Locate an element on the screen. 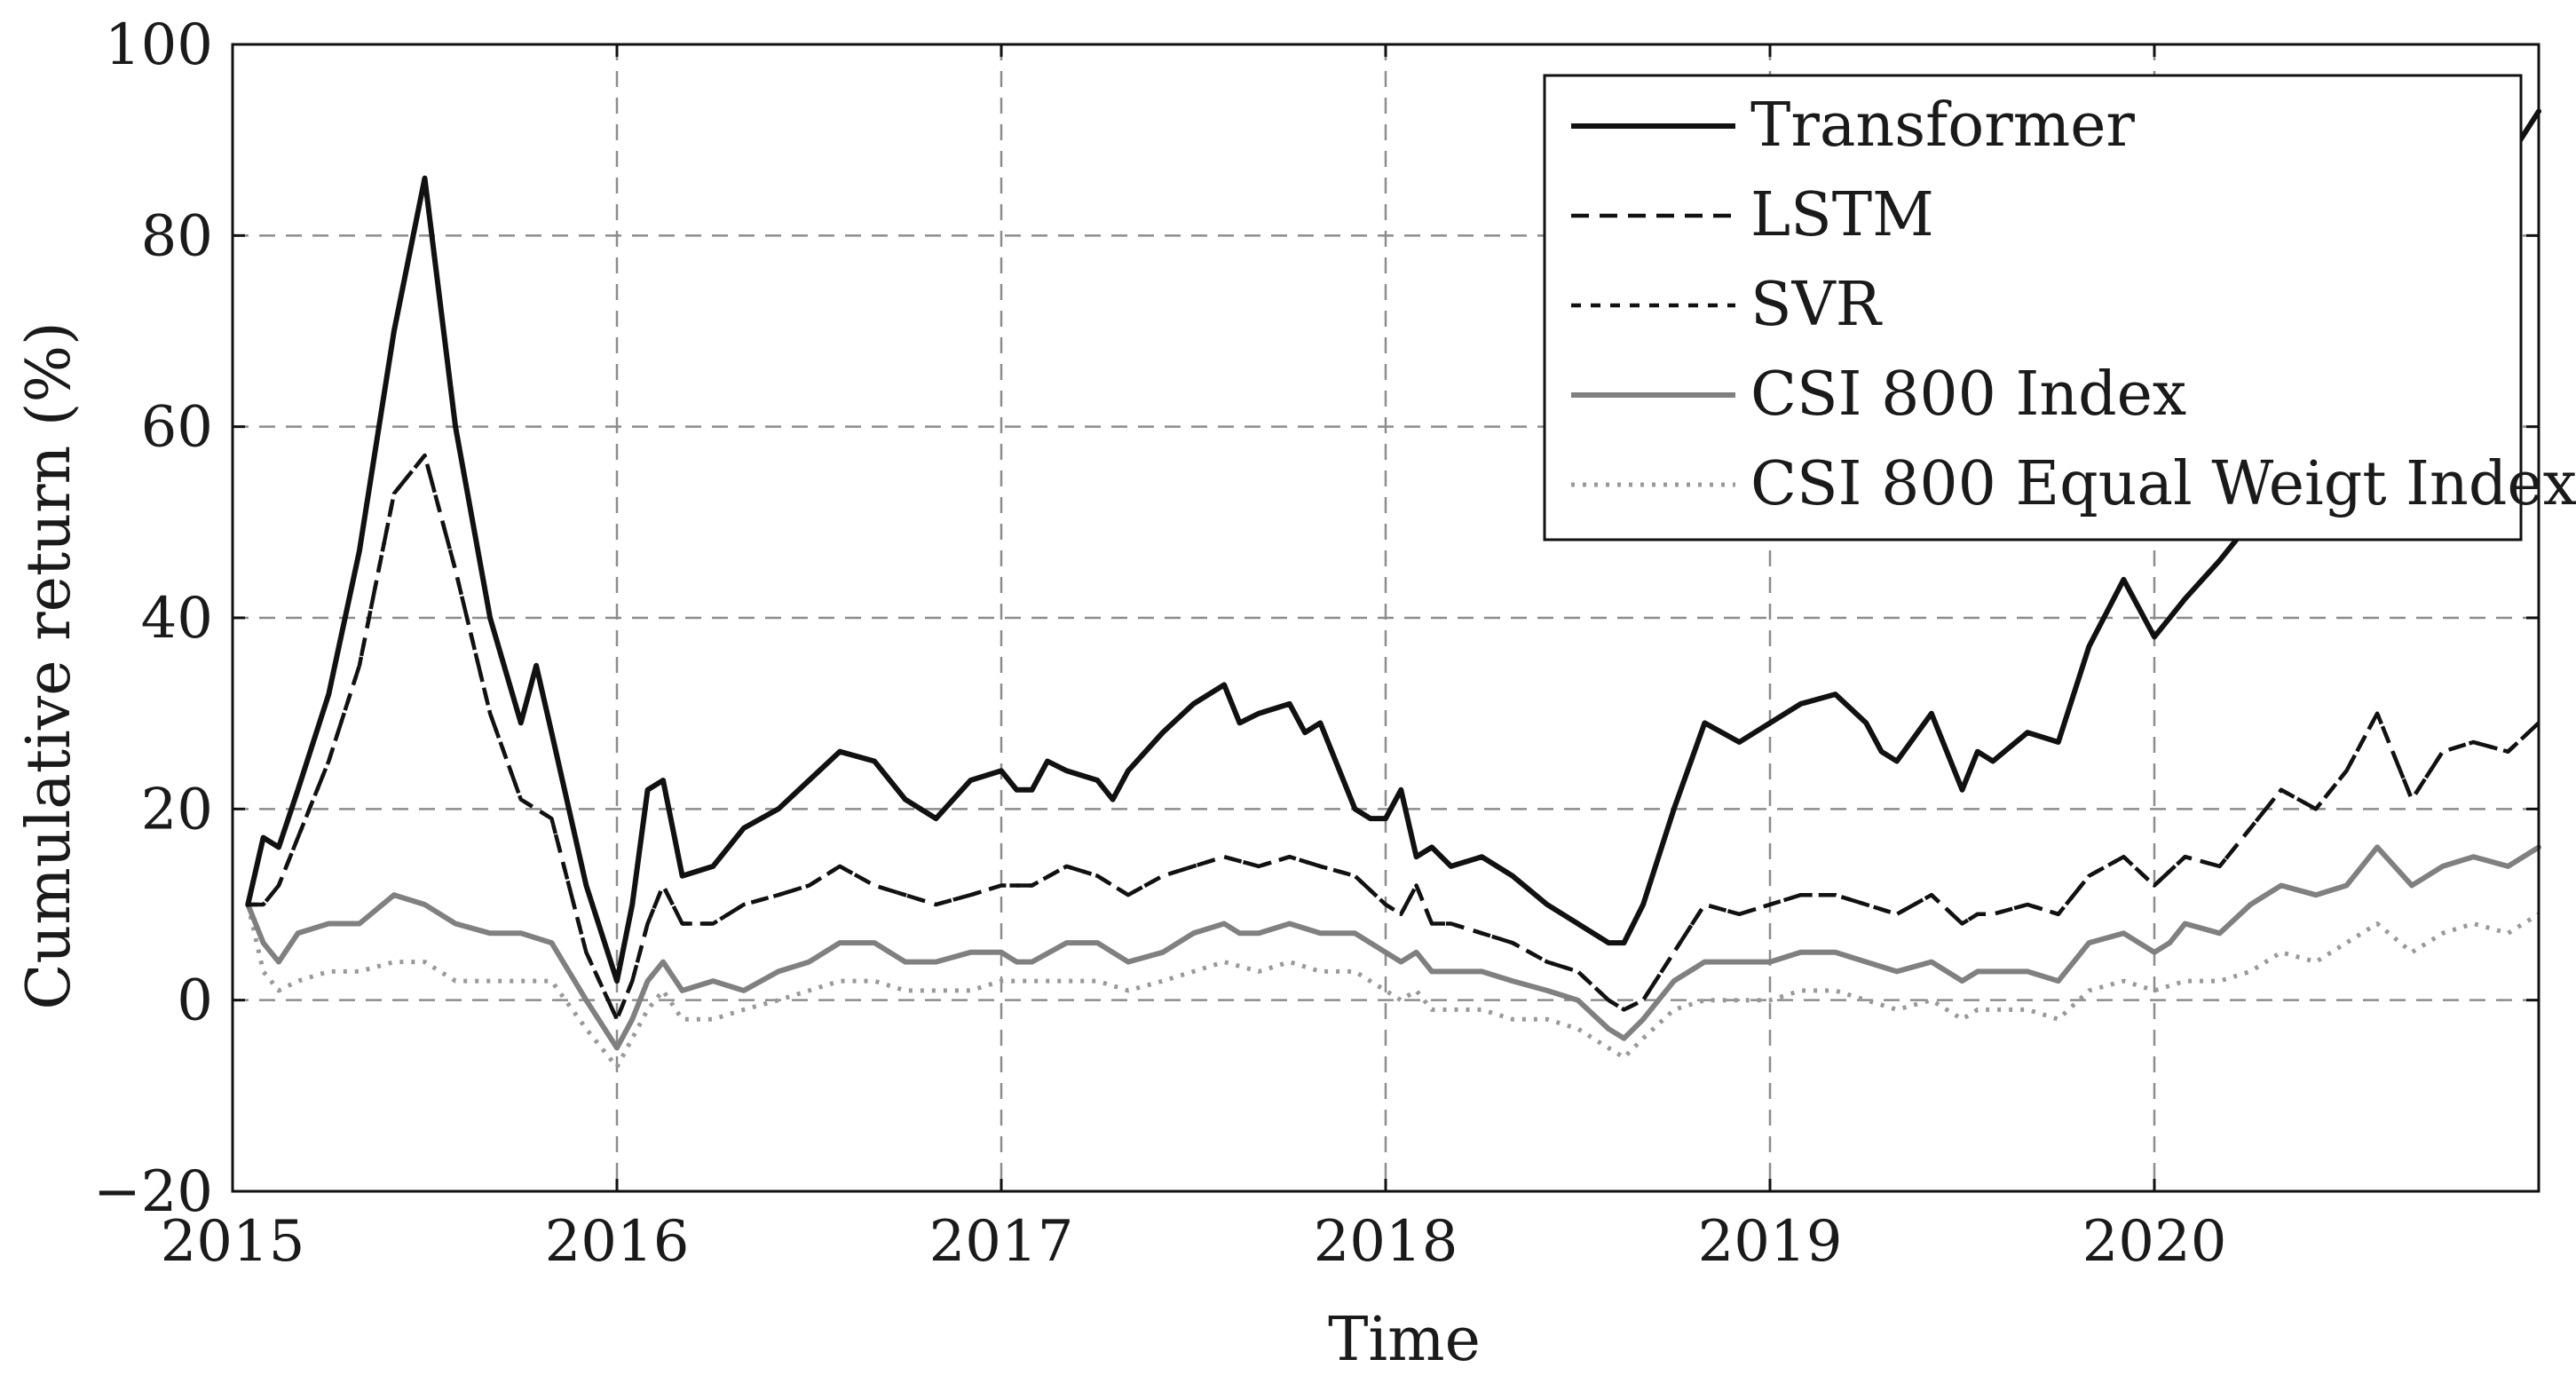  y-tick-label: 60 is located at coordinates (177, 428).